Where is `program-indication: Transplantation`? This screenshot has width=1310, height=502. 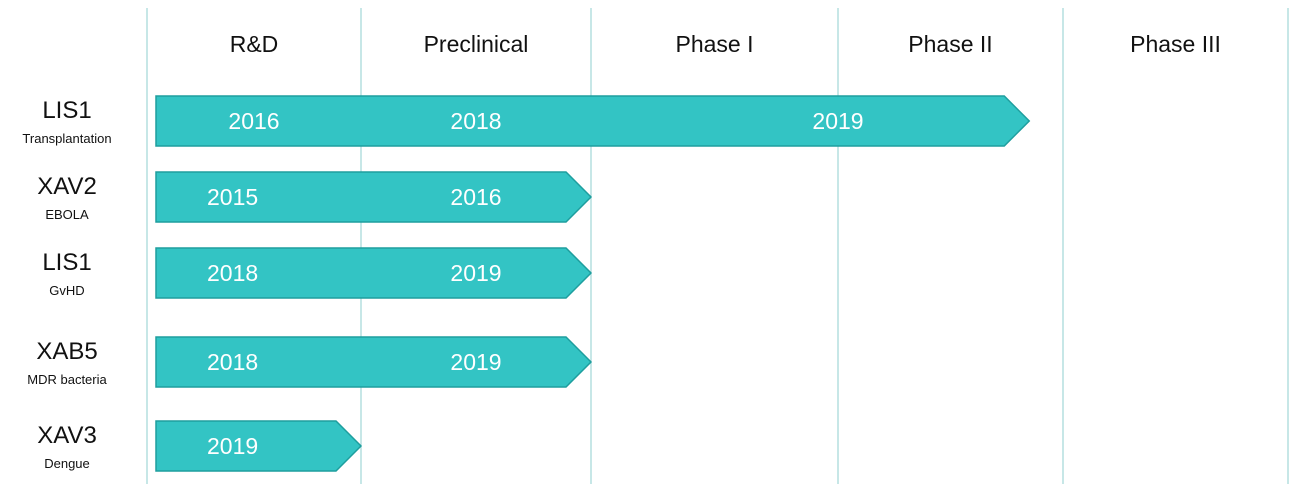
program-indication: Transplantation is located at coordinates (66, 138).